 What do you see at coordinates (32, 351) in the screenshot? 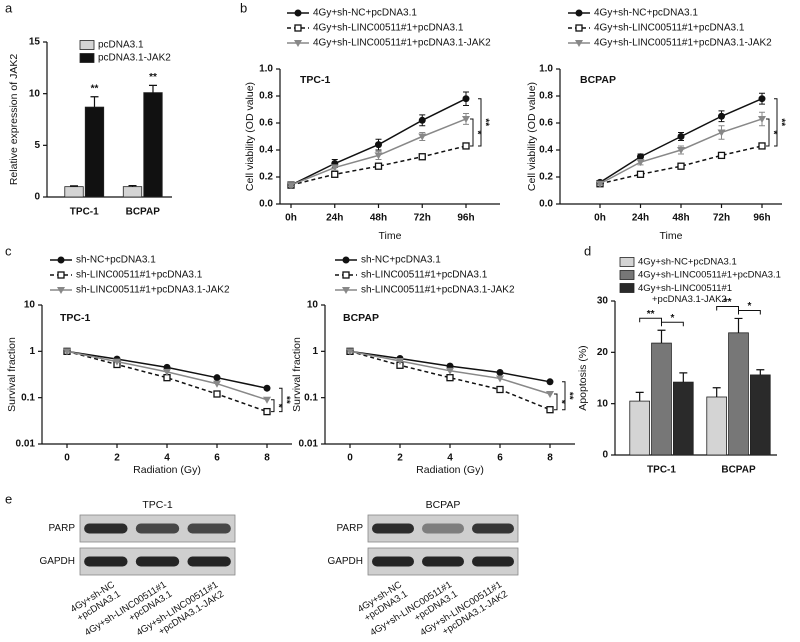
I see `y-tick-label: 1` at bounding box center [32, 351].